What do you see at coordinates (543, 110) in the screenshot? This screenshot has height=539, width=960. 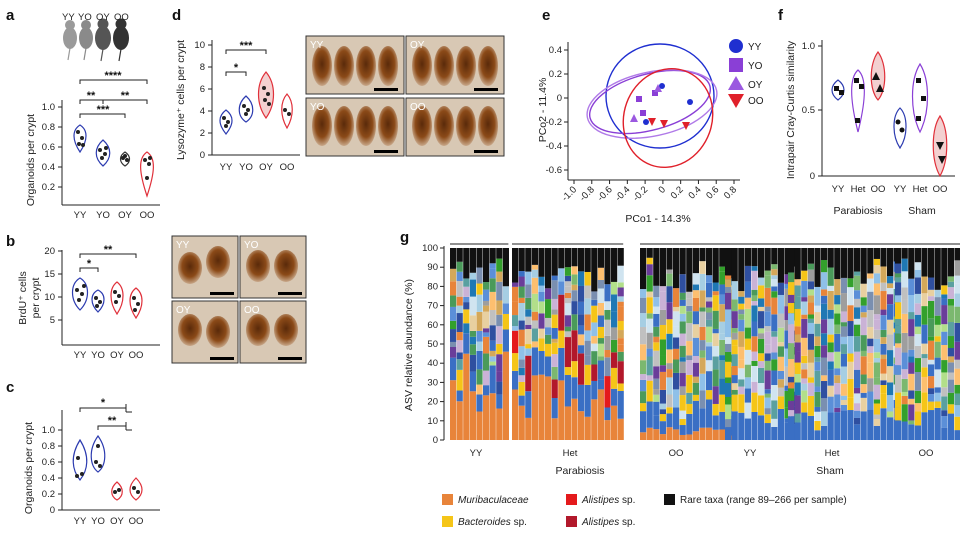 I see `panel-e-ylabel: PCo2 - 11.4%` at bounding box center [543, 110].